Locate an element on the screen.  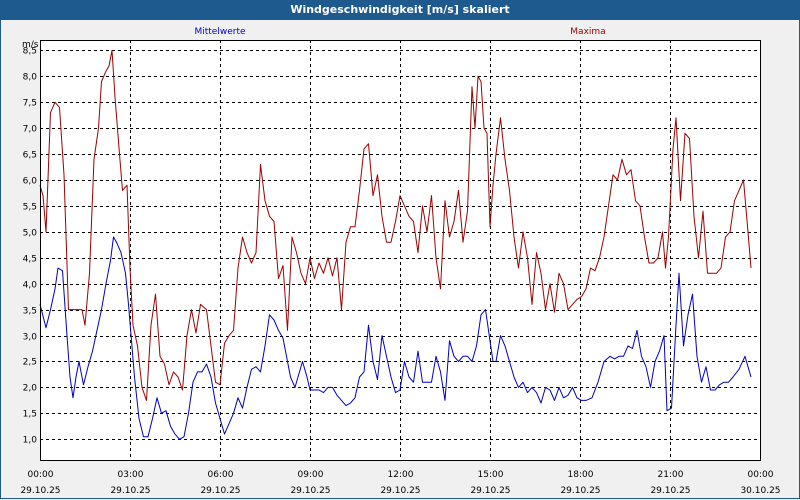
y-tick-label: 7,0 is located at coordinates (30, 130).